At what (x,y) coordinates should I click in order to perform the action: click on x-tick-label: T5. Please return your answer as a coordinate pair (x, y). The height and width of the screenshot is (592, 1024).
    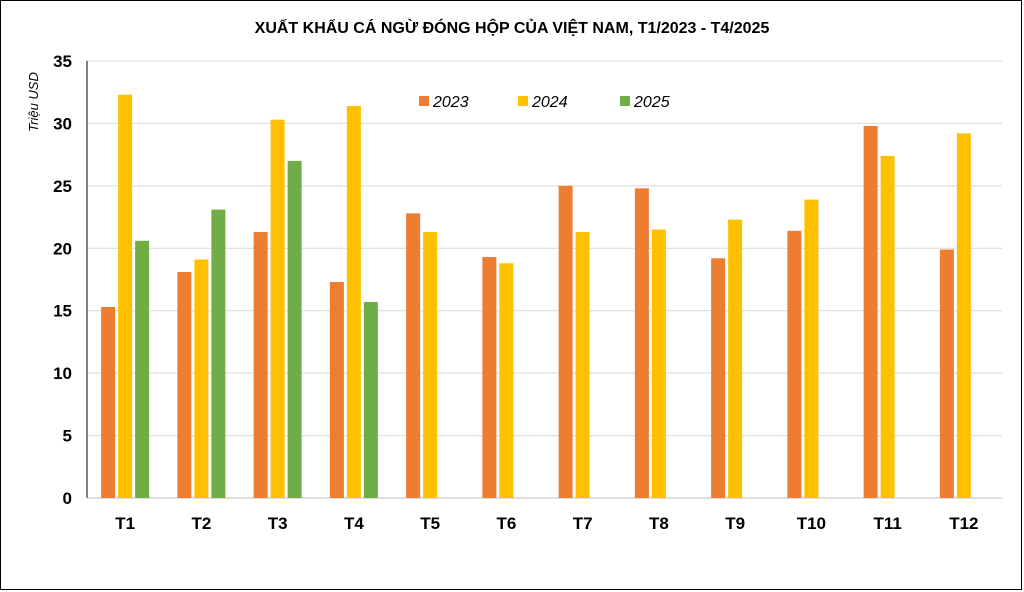
    Looking at the image, I should click on (430, 523).